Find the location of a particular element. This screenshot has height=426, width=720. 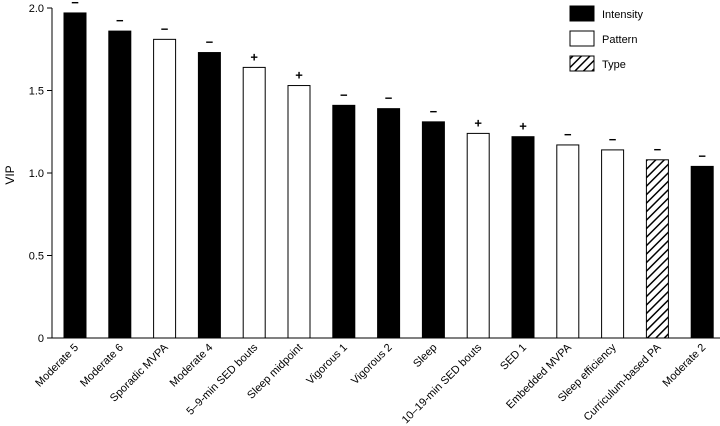

x-tick-label: Vigorous 1 is located at coordinates (327, 365).